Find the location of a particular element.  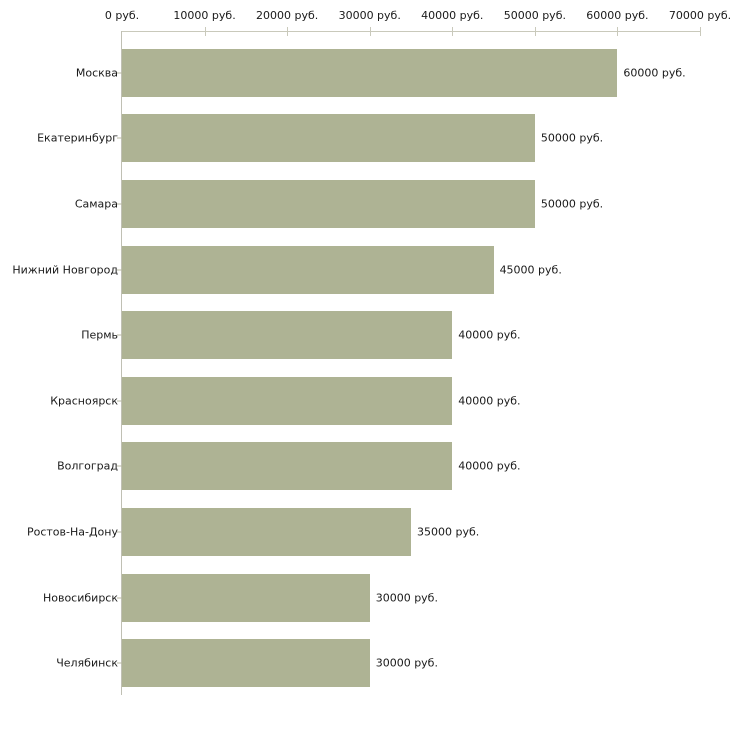

bar-row: Новосибирск 30000 руб. is located at coordinates (365, 598).